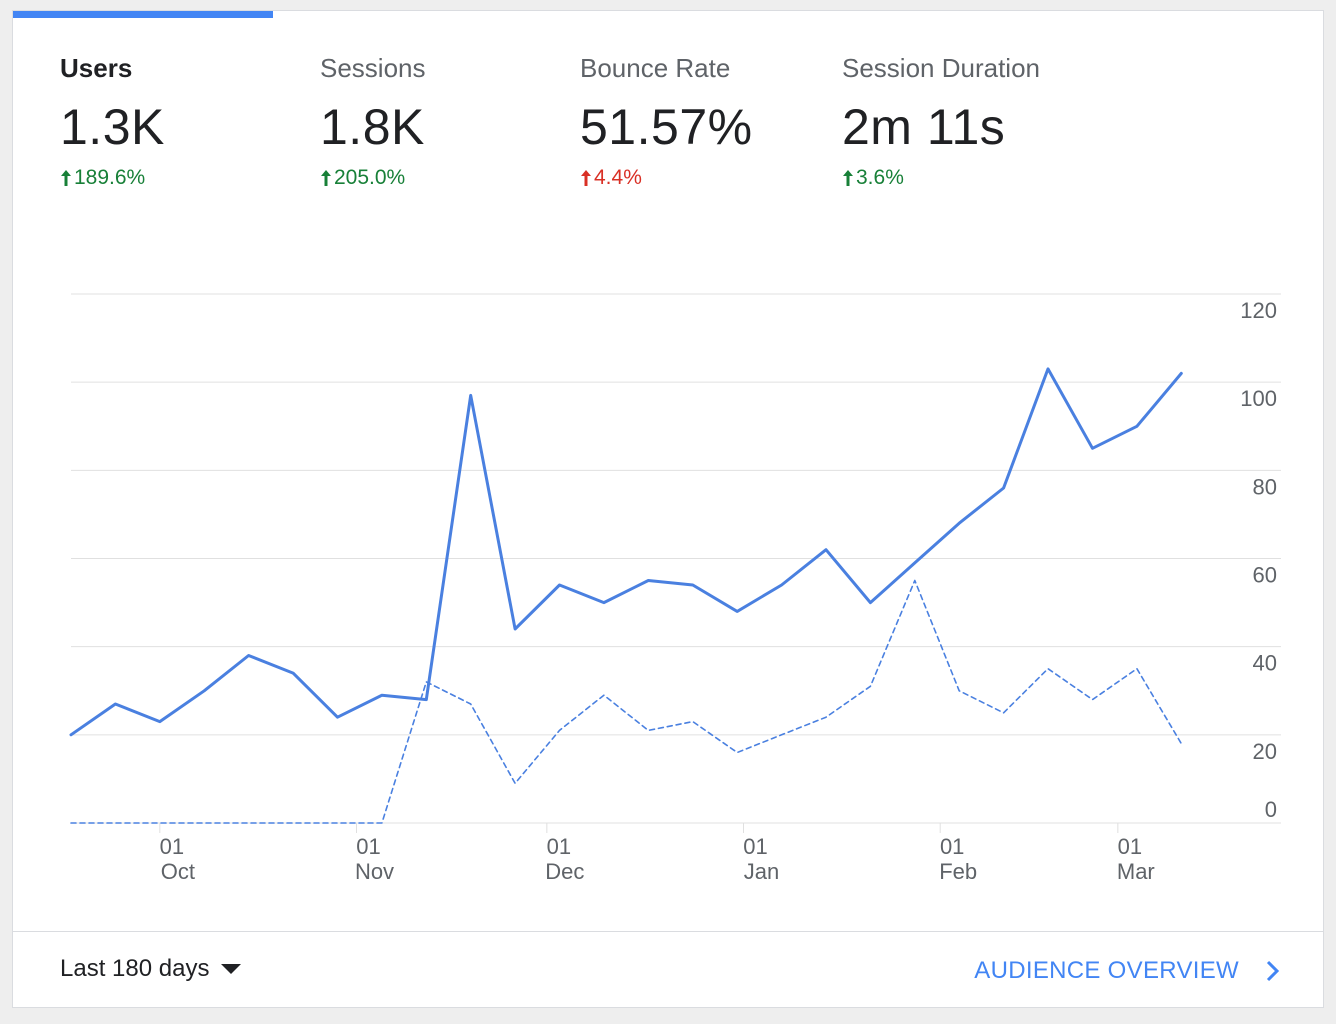  I want to click on metric-change: 205.0%, so click(373, 178).